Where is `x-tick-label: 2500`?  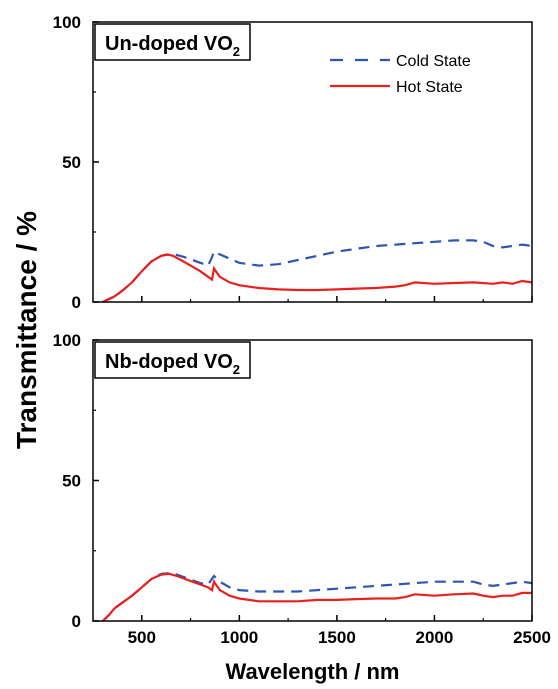
x-tick-label: 2500 is located at coordinates (532, 637).